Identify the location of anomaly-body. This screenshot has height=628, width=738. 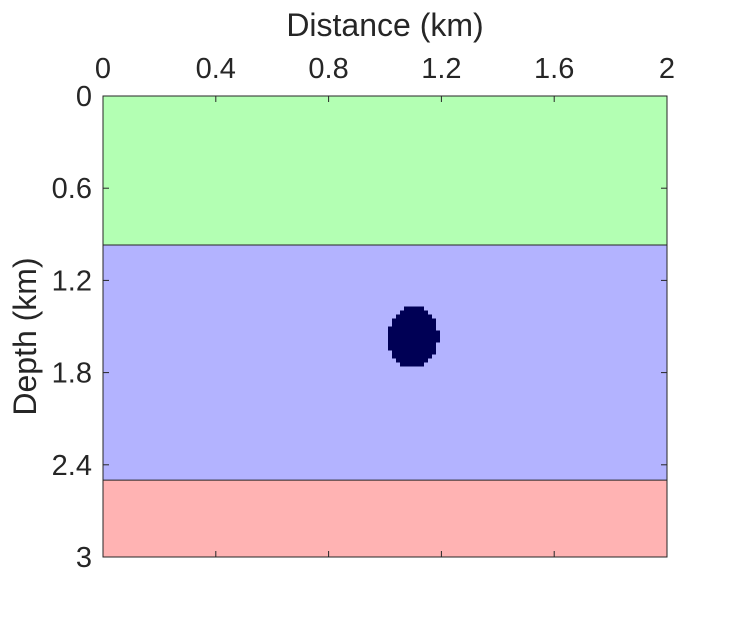
(414, 336).